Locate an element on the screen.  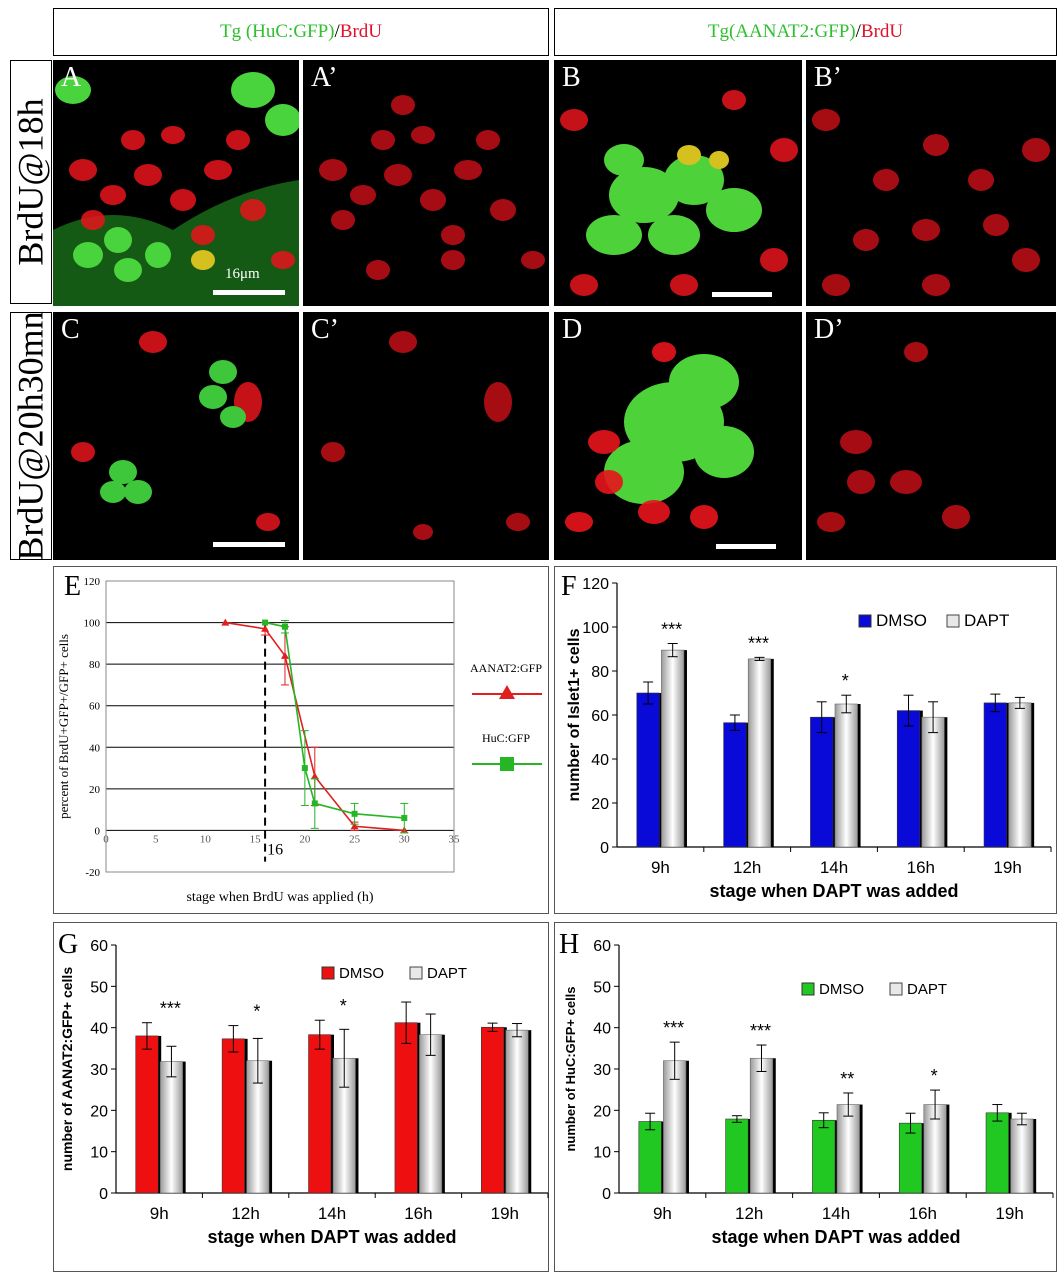
chart-H-significance: *** is located at coordinates (760, 1031).